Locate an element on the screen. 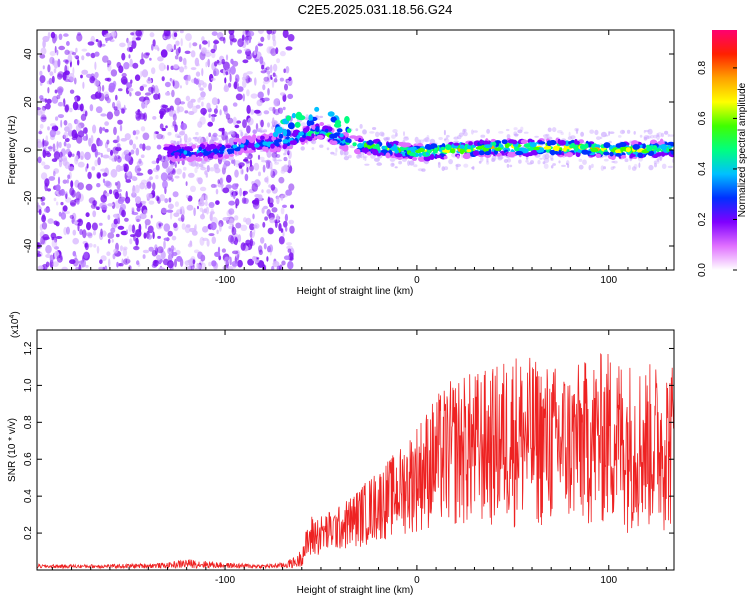  y-tick-label: 1.2 is located at coordinates (28, 348).